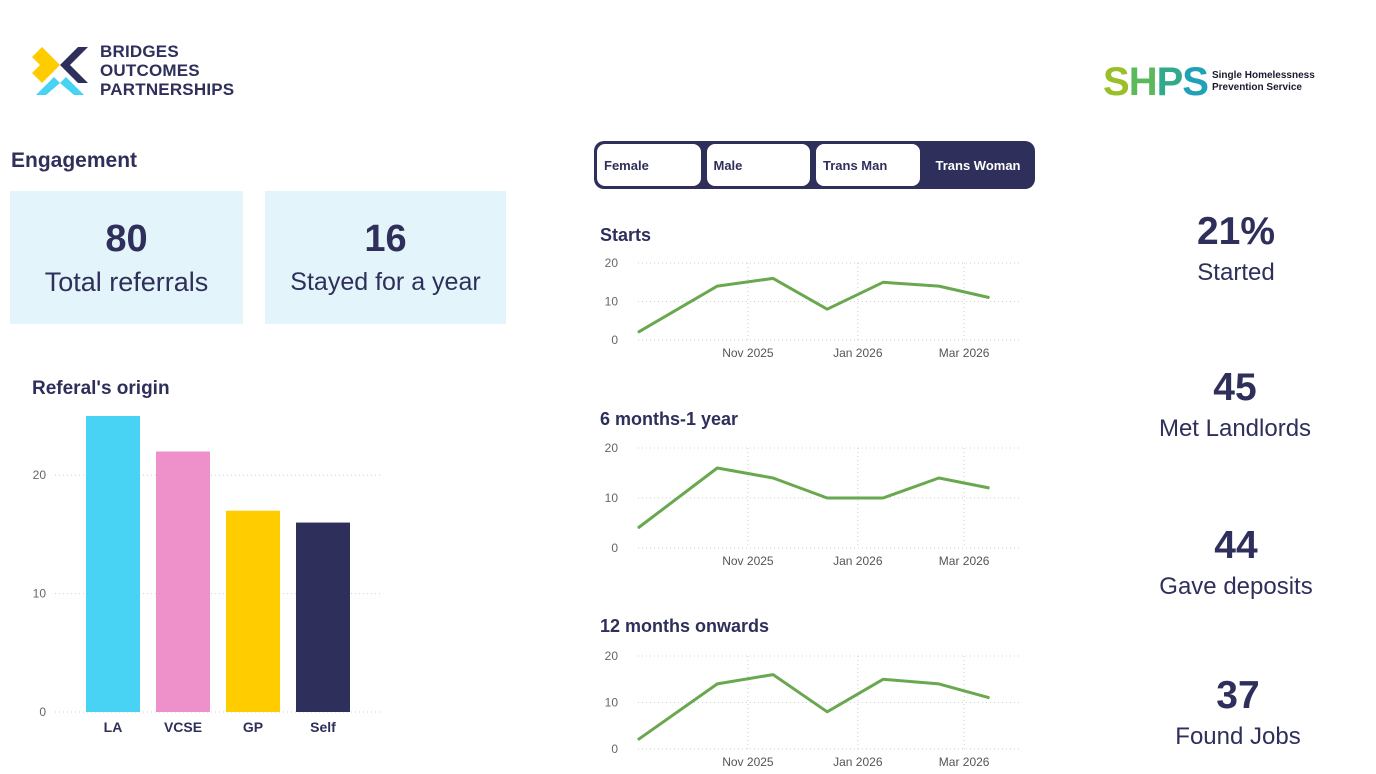  Describe the element at coordinates (1235, 428) in the screenshot. I see `kpi-met-landlords-label: Met Landlords` at that location.